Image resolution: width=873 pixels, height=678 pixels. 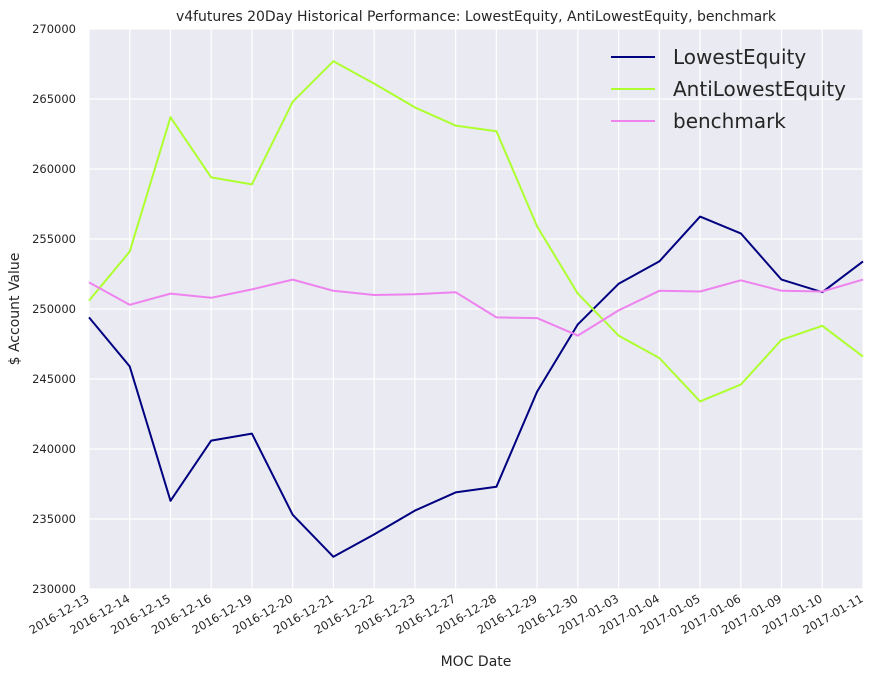 What do you see at coordinates (15, 309) in the screenshot?
I see `y-axis-label: $ Account Value` at bounding box center [15, 309].